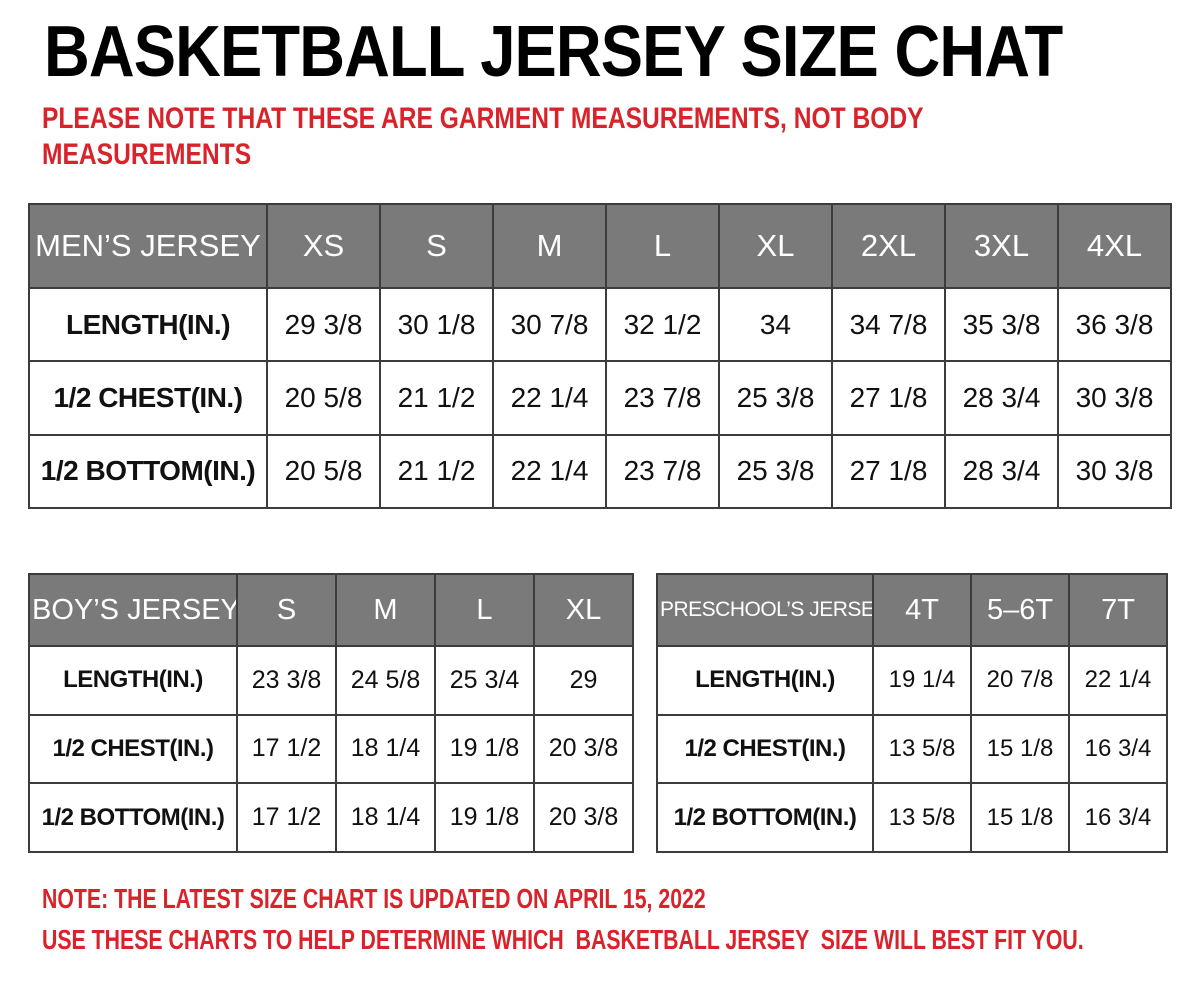  I want to click on value-cell: 20 7/8, so click(1020, 680).